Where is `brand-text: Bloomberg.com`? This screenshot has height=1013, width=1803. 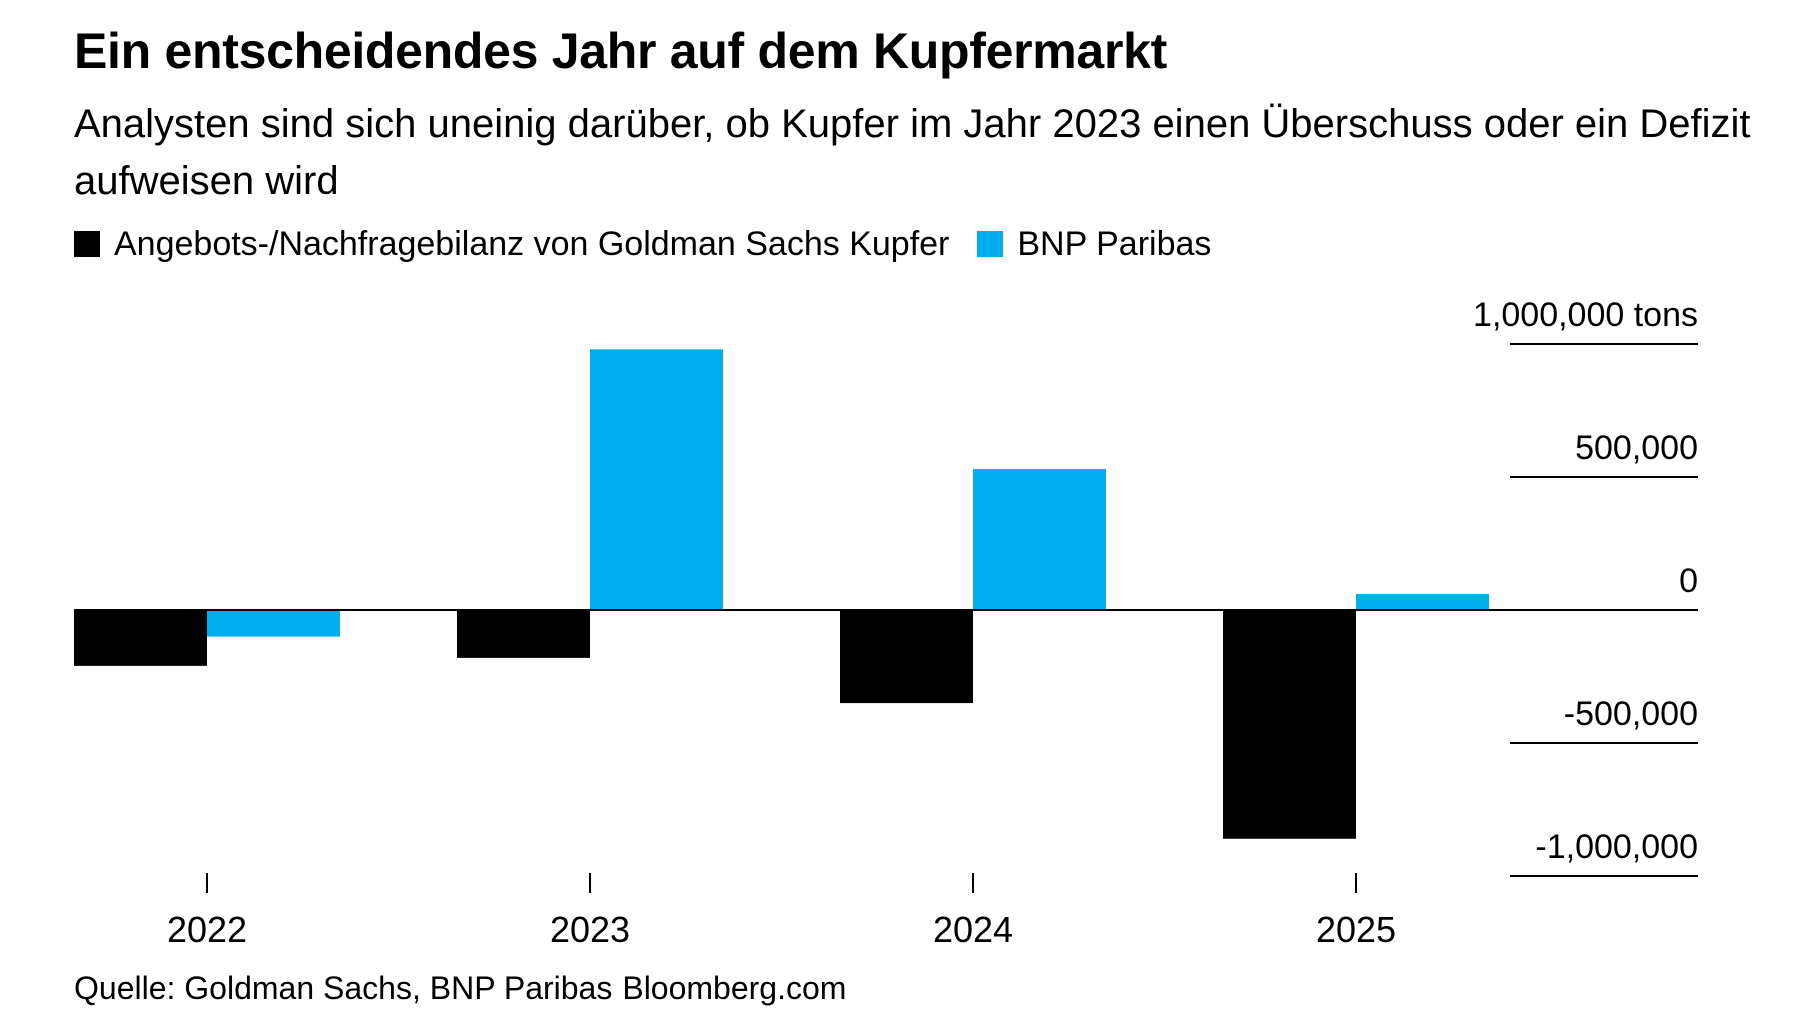 brand-text: Bloomberg.com is located at coordinates (734, 988).